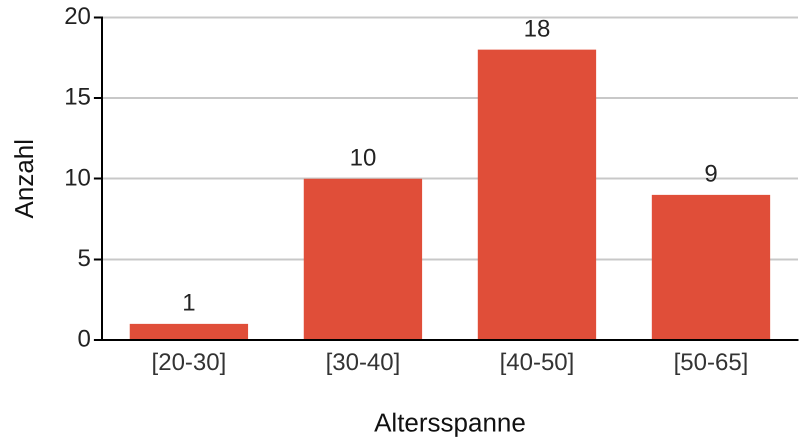 This screenshot has width=800, height=448. Describe the element at coordinates (363, 362) in the screenshot. I see `x-tick-label: [30-40]` at that location.